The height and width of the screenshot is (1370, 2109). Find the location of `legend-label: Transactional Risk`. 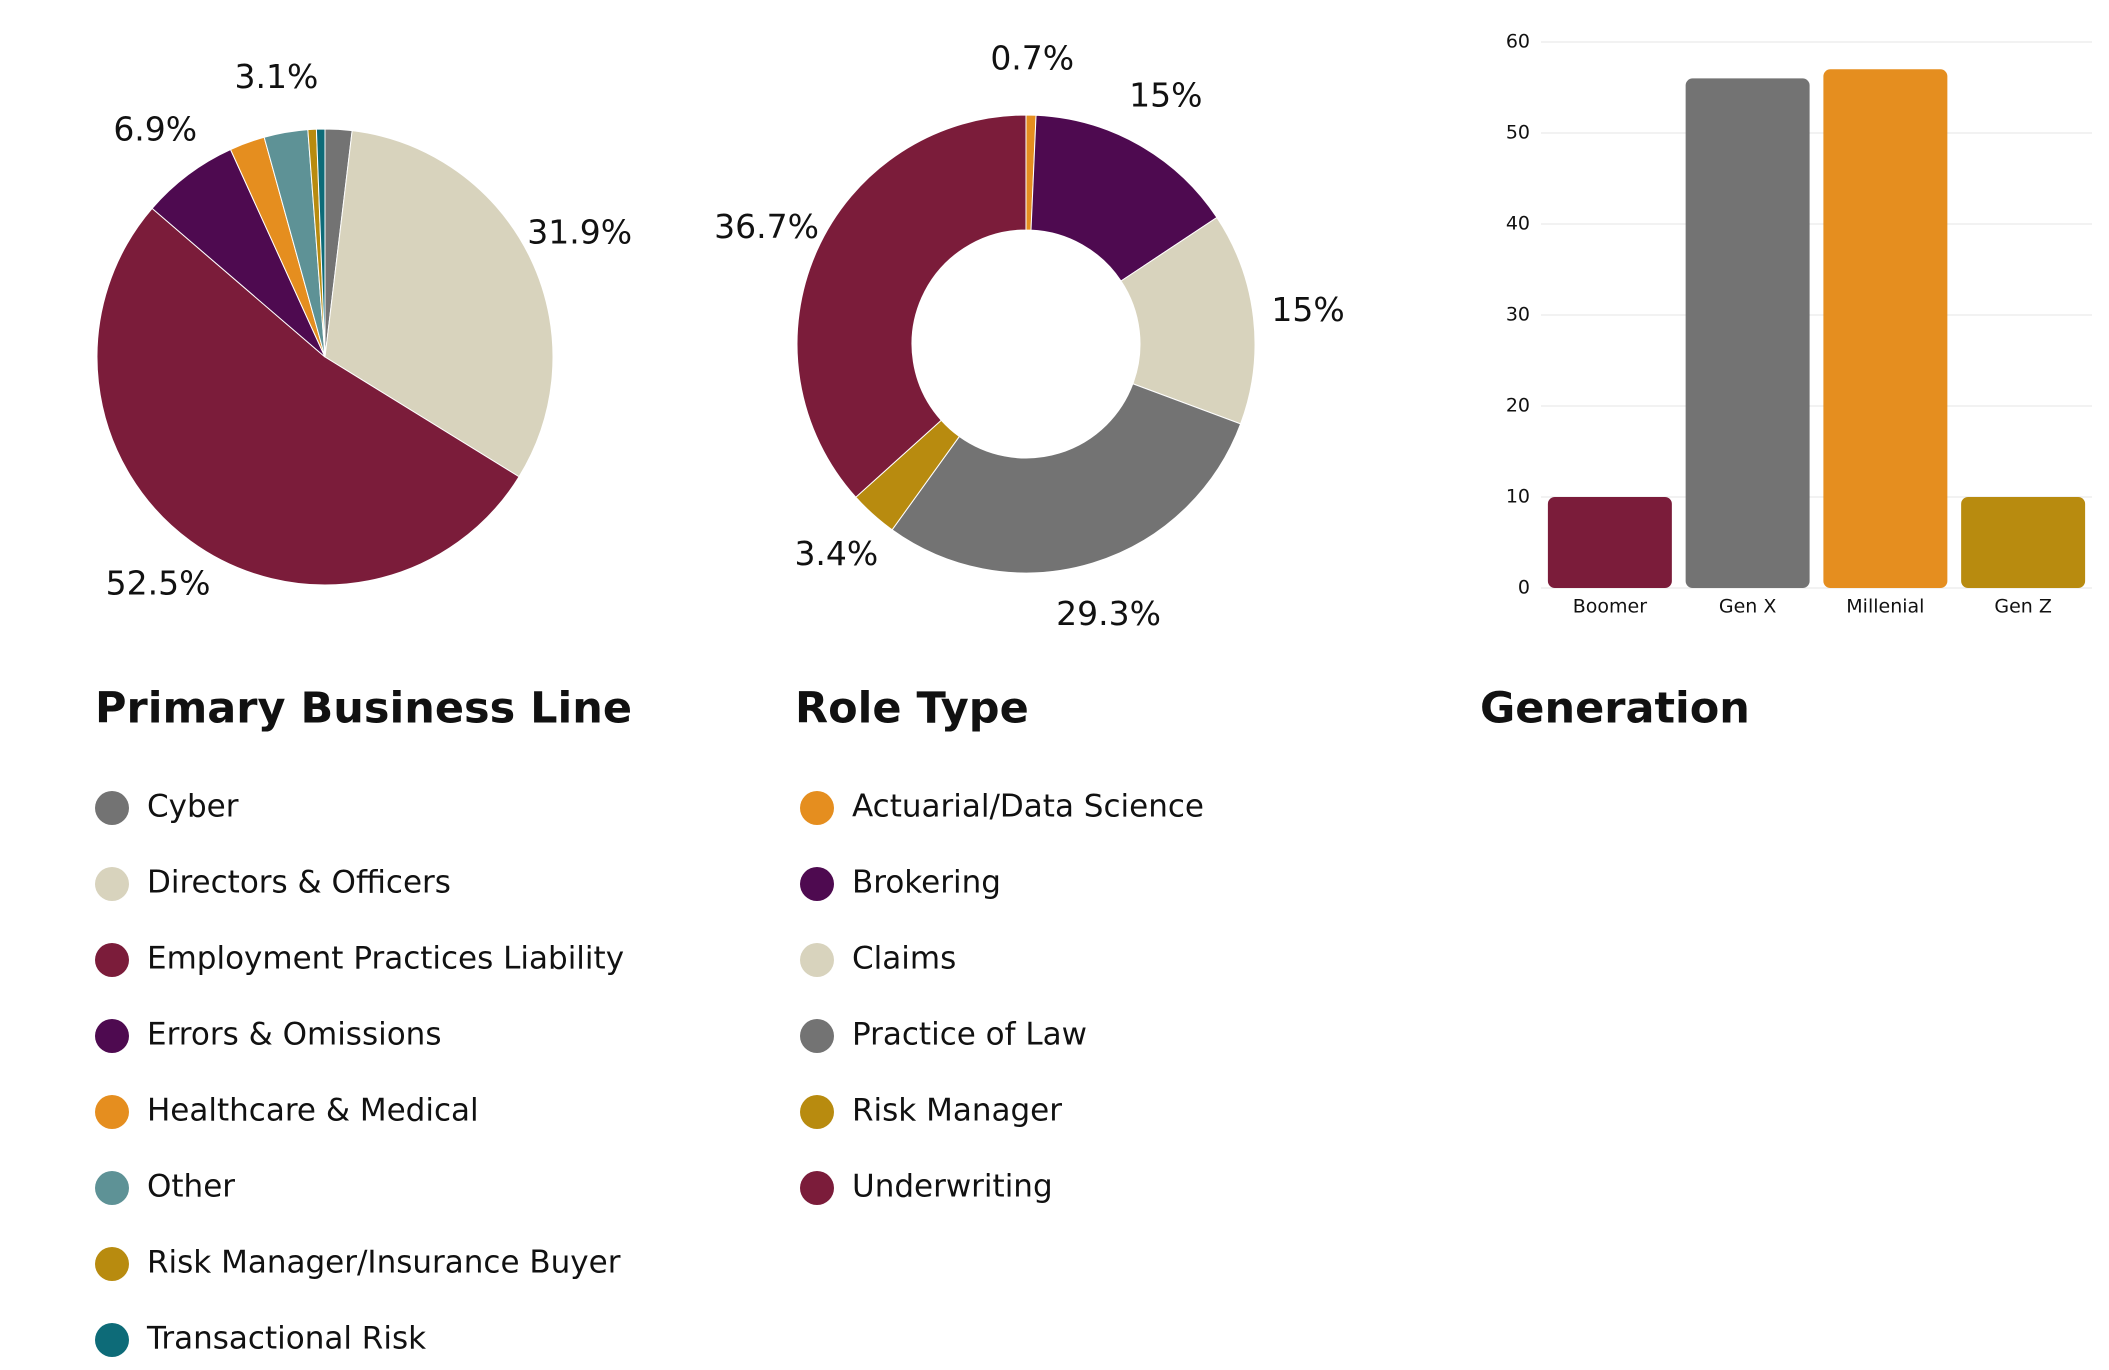

legend-label: Transactional Risk is located at coordinates (286, 1339).